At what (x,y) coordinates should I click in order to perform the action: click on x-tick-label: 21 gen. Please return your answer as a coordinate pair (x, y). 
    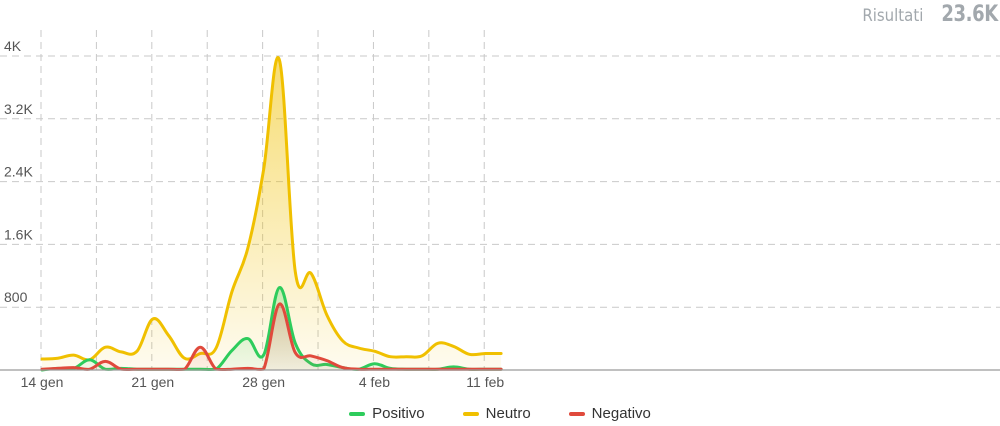
    Looking at the image, I should click on (152, 382).